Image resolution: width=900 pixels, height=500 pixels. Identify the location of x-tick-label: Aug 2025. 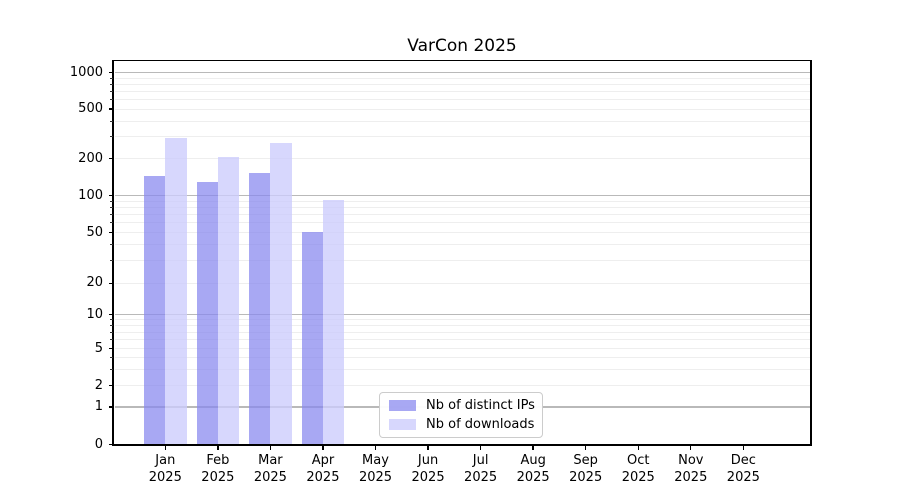
(533, 469).